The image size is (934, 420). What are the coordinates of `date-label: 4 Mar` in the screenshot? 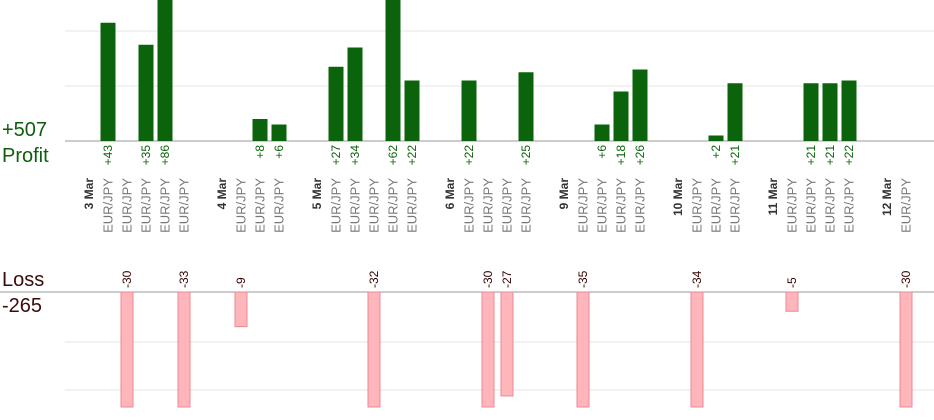 It's located at (222, 194).